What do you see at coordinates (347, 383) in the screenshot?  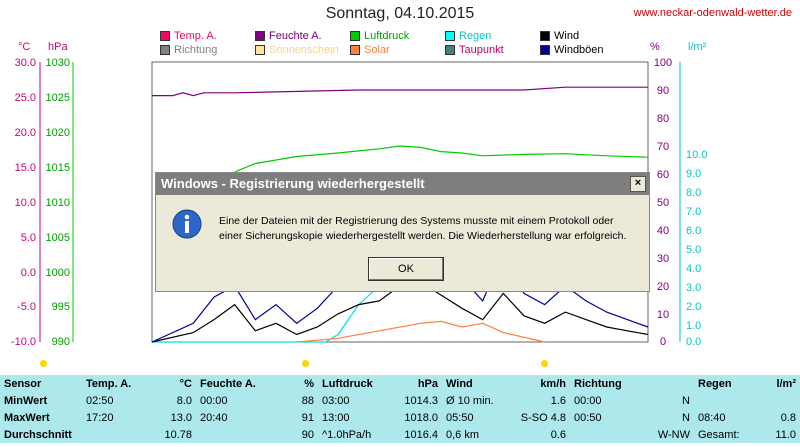 I see `header-cell: Luftdruck` at bounding box center [347, 383].